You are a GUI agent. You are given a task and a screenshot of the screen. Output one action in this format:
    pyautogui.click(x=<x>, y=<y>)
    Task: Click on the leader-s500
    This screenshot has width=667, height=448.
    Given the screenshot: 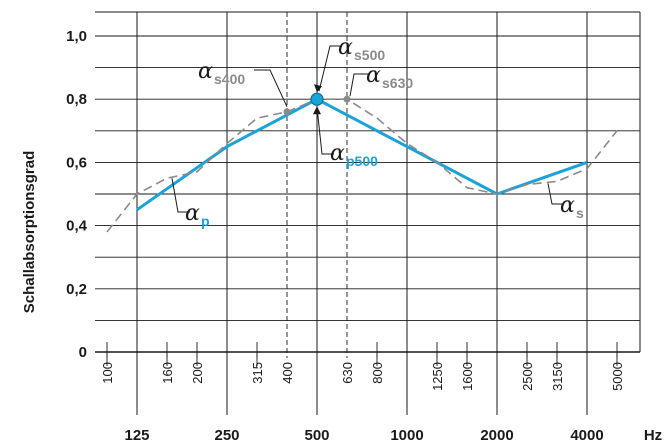 What is the action you would take?
    pyautogui.click(x=329, y=68)
    